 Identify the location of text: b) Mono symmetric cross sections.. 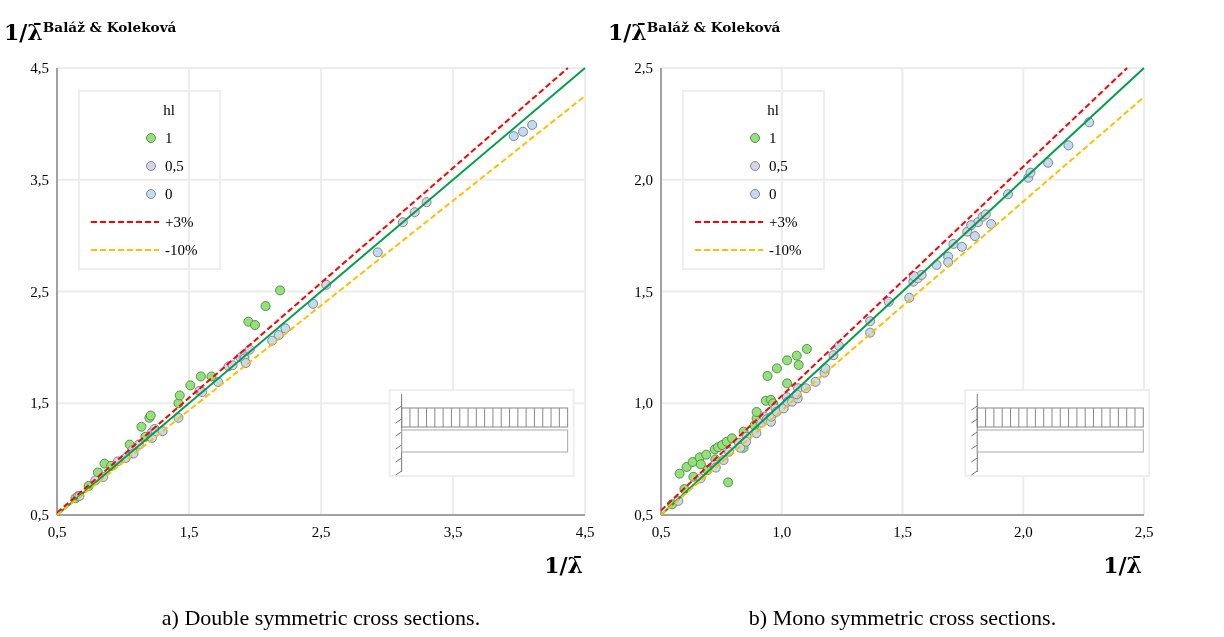
(902, 617).